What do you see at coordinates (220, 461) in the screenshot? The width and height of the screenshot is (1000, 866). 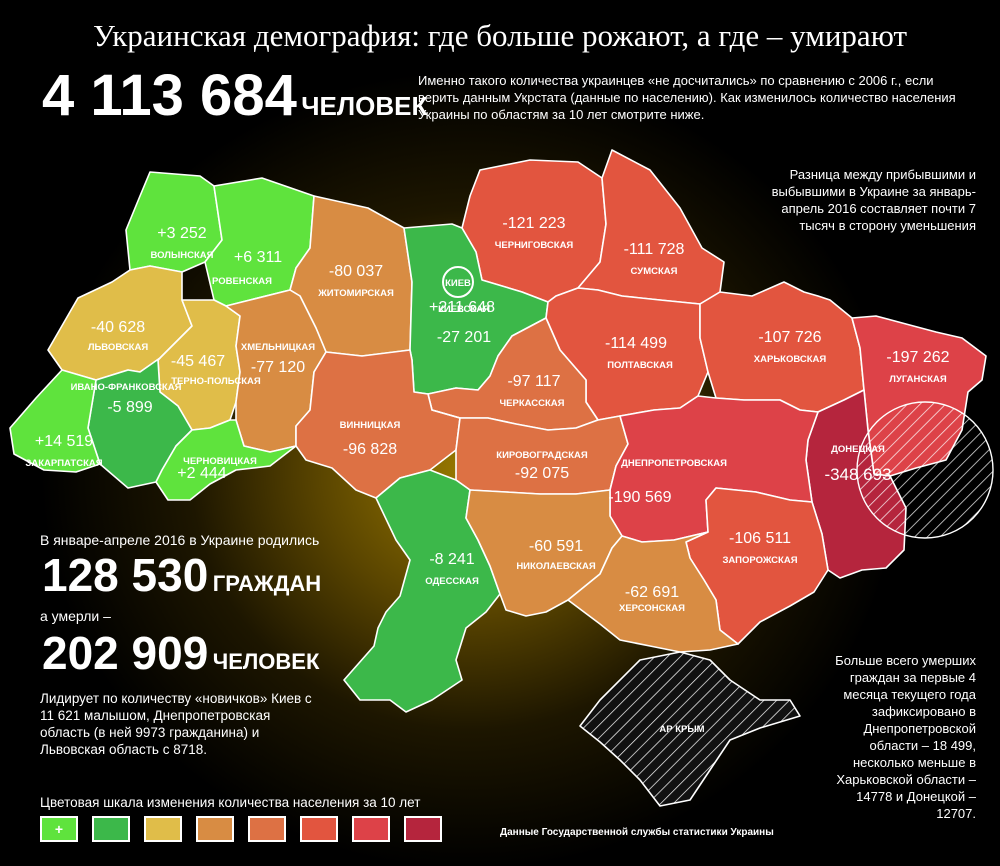 I see `region-name-chernivtsi: ЧЕРНОВИЦКАЯ` at bounding box center [220, 461].